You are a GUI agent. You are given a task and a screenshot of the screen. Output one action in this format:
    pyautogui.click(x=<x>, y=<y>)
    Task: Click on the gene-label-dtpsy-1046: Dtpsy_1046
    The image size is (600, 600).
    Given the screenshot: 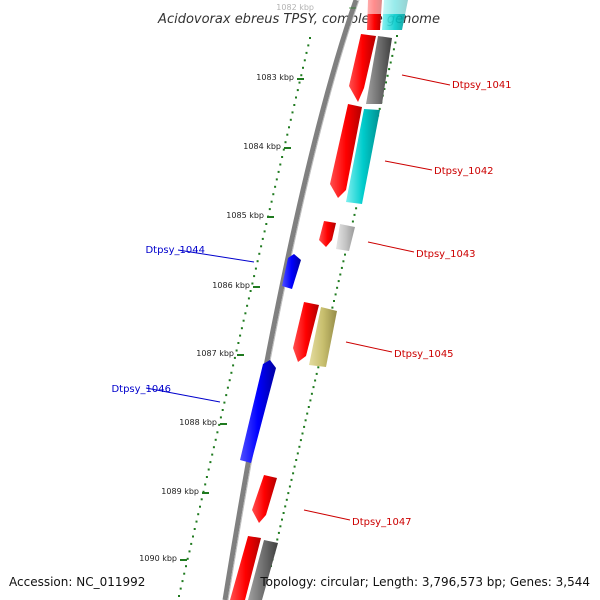 What is the action you would take?
    pyautogui.click(x=166, y=393)
    